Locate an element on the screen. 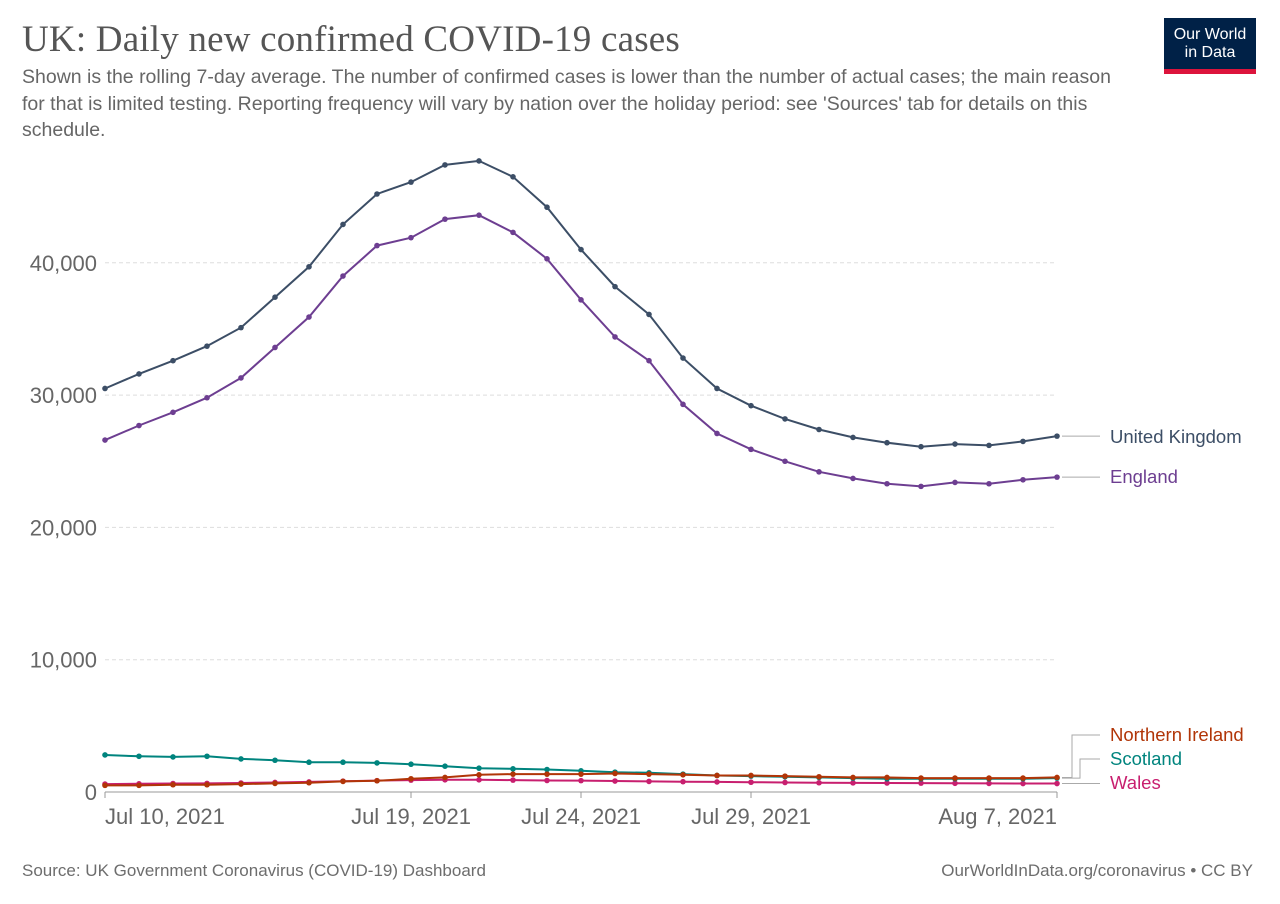 This screenshot has width=1280, height=904. logo-line-2: in Data is located at coordinates (1210, 52).